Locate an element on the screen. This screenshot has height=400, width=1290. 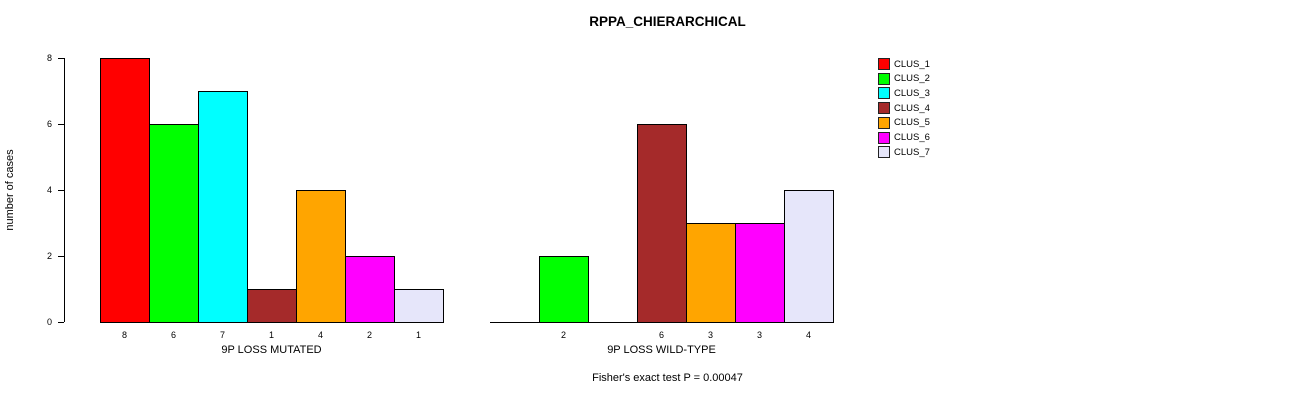
legend-label: CLUS_2 is located at coordinates (912, 79).